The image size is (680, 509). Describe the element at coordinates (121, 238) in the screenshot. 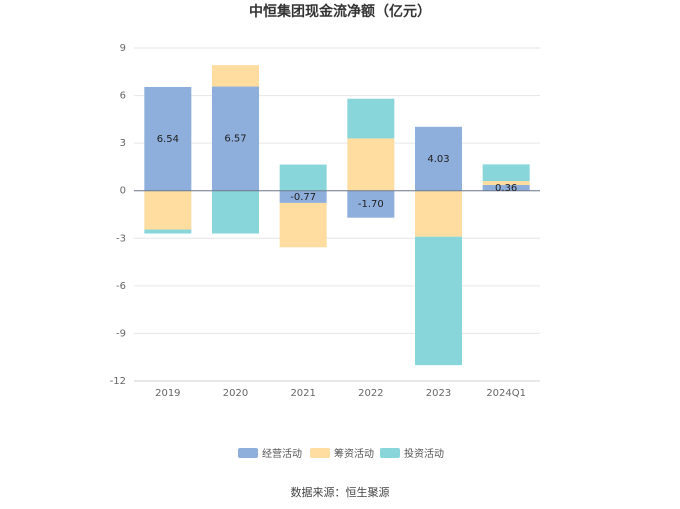

I see `y-tick-label: -3` at that location.